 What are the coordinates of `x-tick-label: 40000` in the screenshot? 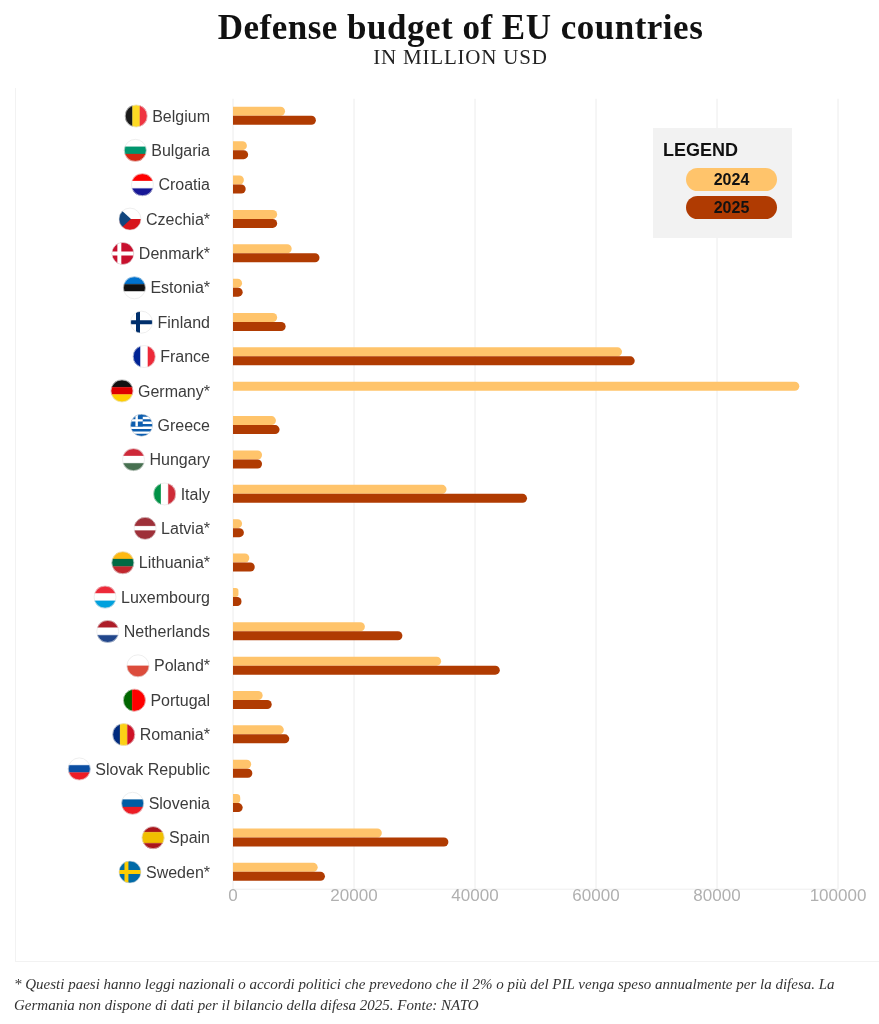 It's located at (475, 896).